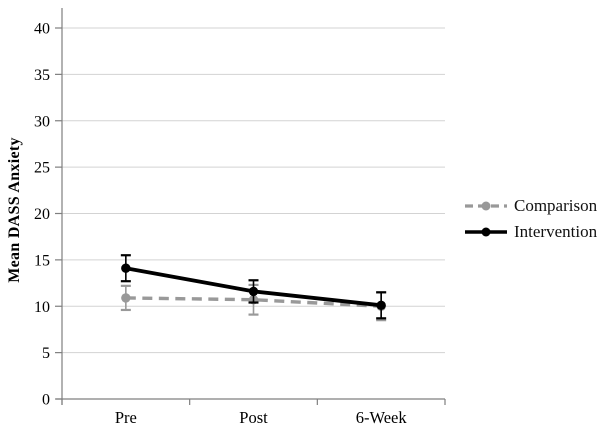 The image size is (600, 437). Describe the element at coordinates (42, 260) in the screenshot. I see `y-tick-label: 15` at that location.